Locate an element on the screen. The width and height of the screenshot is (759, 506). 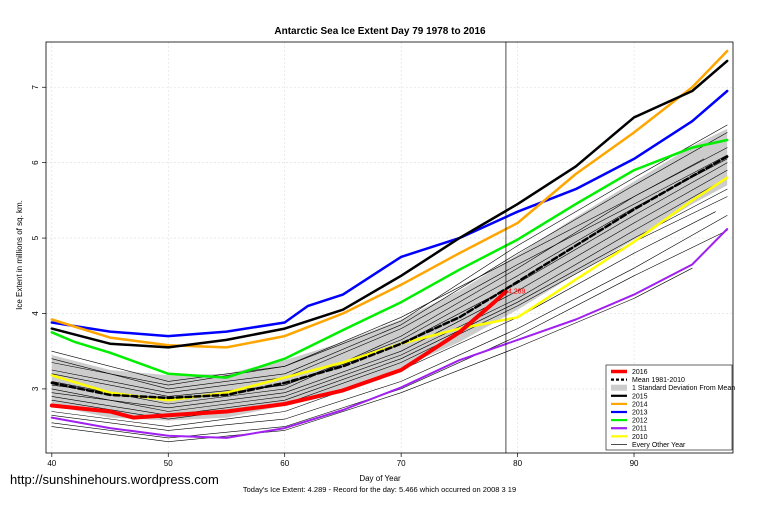
x-tick-label: 90 is located at coordinates (634, 463).